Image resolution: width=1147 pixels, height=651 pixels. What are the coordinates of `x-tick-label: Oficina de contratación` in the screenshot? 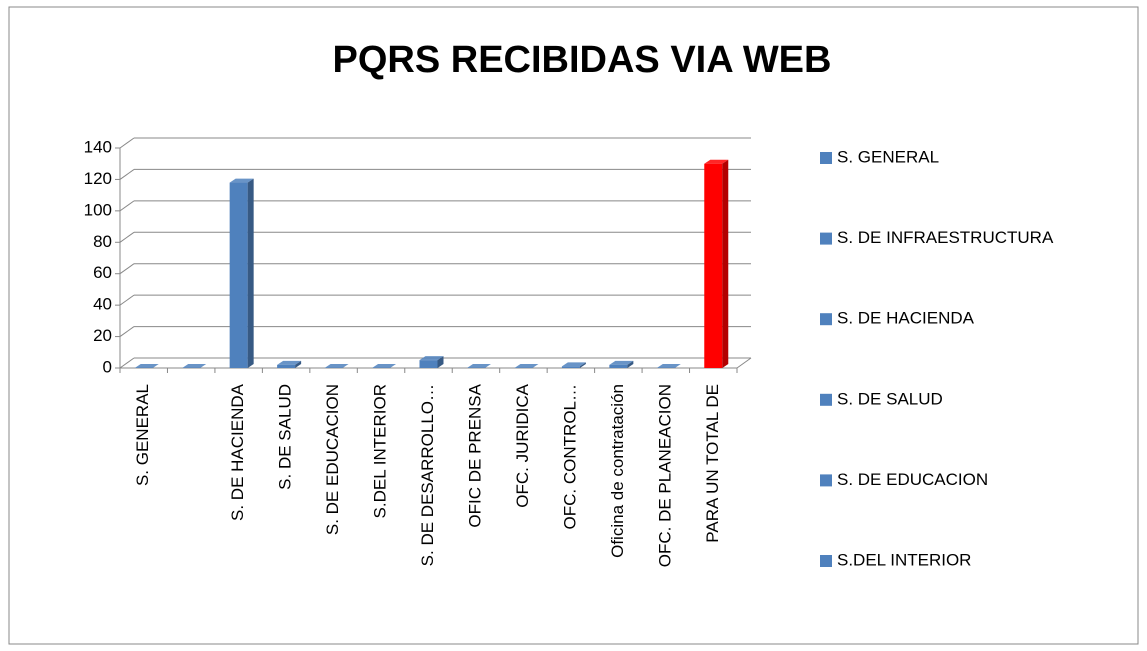 It's located at (617, 471).